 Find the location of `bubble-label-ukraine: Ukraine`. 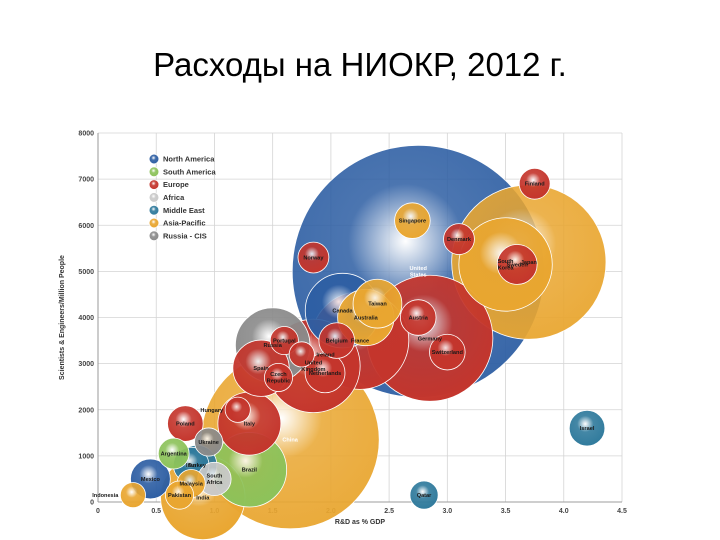

bubble-label-ukraine: Ukraine is located at coordinates (208, 443).